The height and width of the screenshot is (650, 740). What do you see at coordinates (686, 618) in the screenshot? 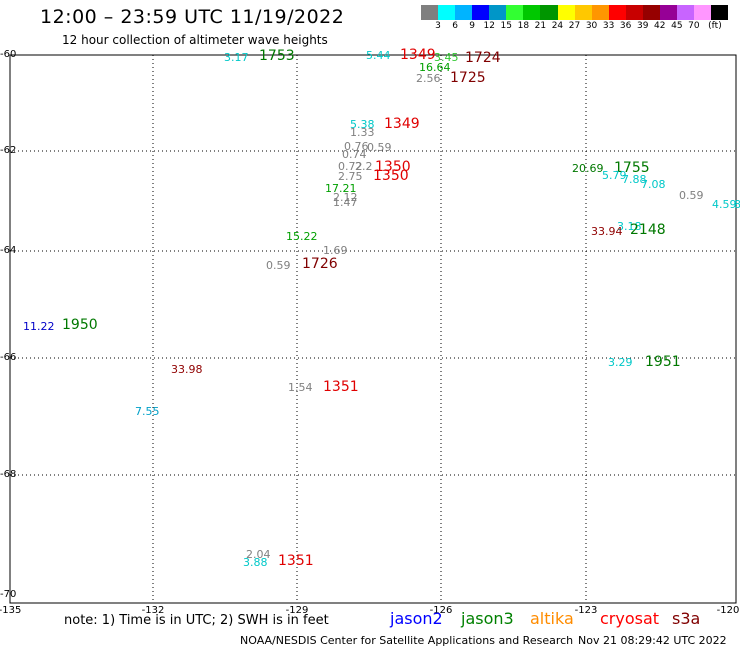
I see `legend-s3a: s3a` at bounding box center [686, 618].